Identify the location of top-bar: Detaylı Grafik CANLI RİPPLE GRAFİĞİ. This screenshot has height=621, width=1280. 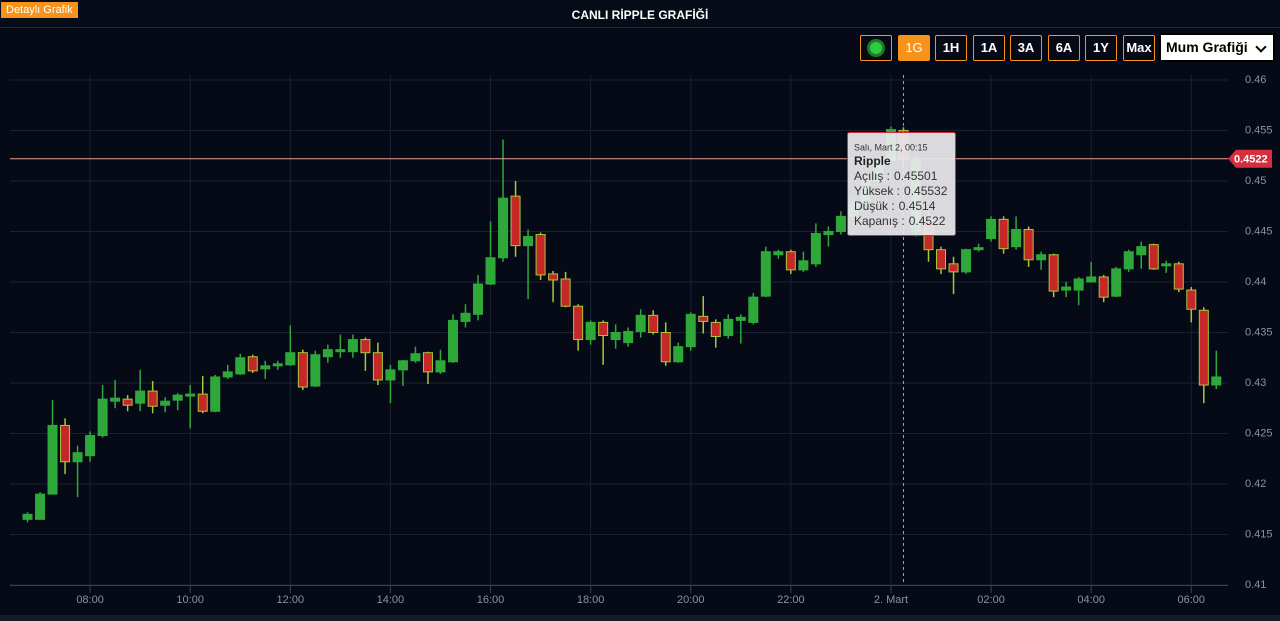
(640, 14).